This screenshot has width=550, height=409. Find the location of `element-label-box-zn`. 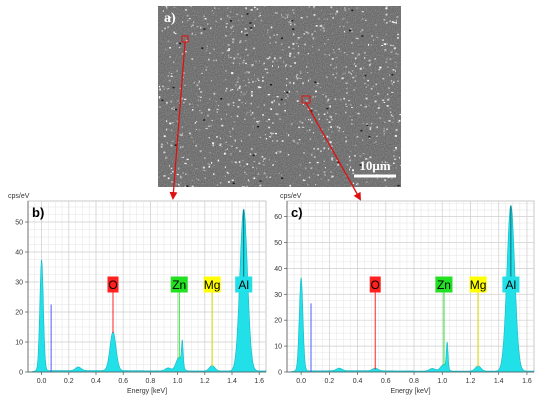

element-label-box-zn is located at coordinates (444, 284).